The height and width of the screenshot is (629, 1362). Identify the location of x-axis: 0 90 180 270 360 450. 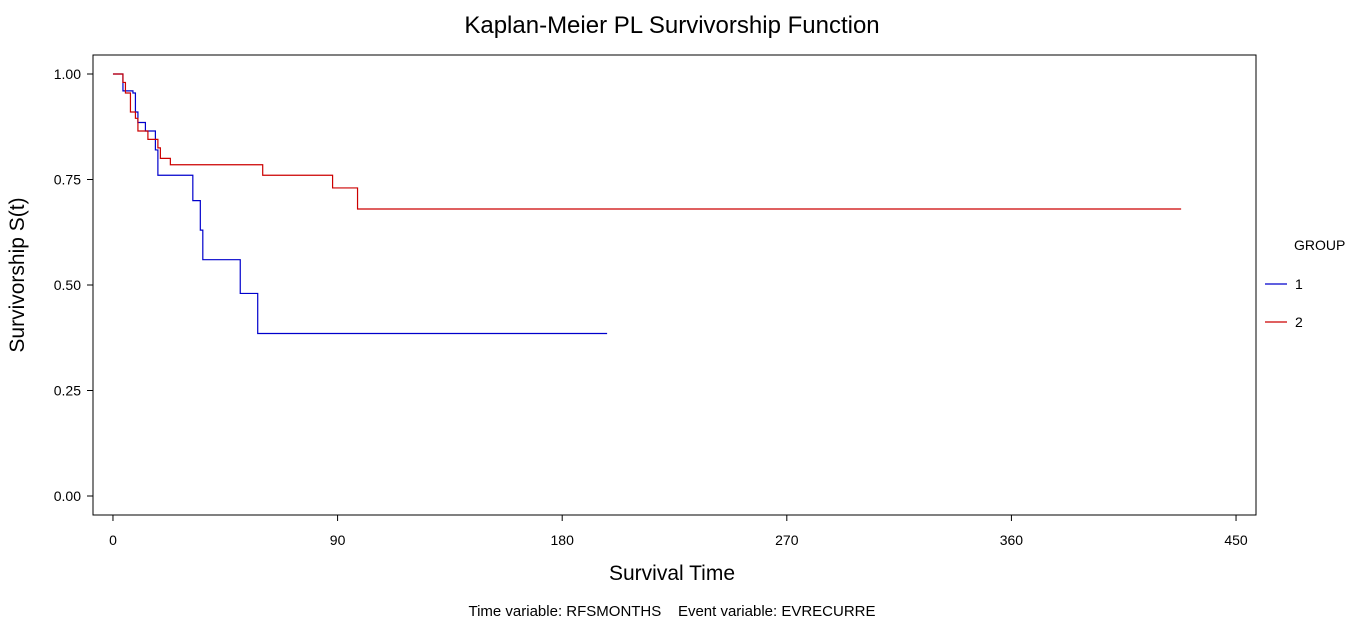
(678, 531).